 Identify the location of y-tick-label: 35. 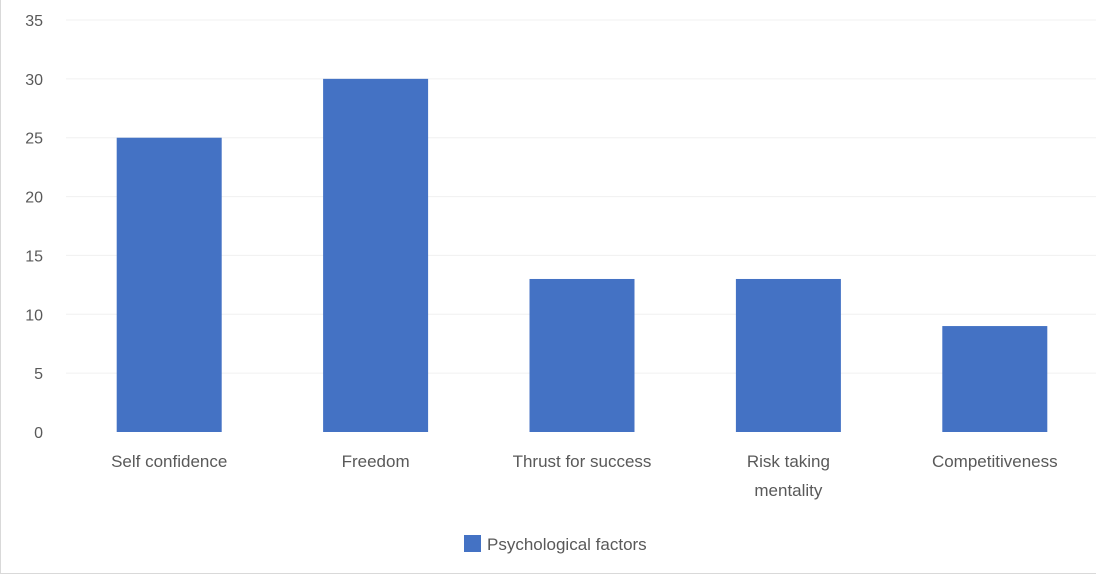
(34, 21).